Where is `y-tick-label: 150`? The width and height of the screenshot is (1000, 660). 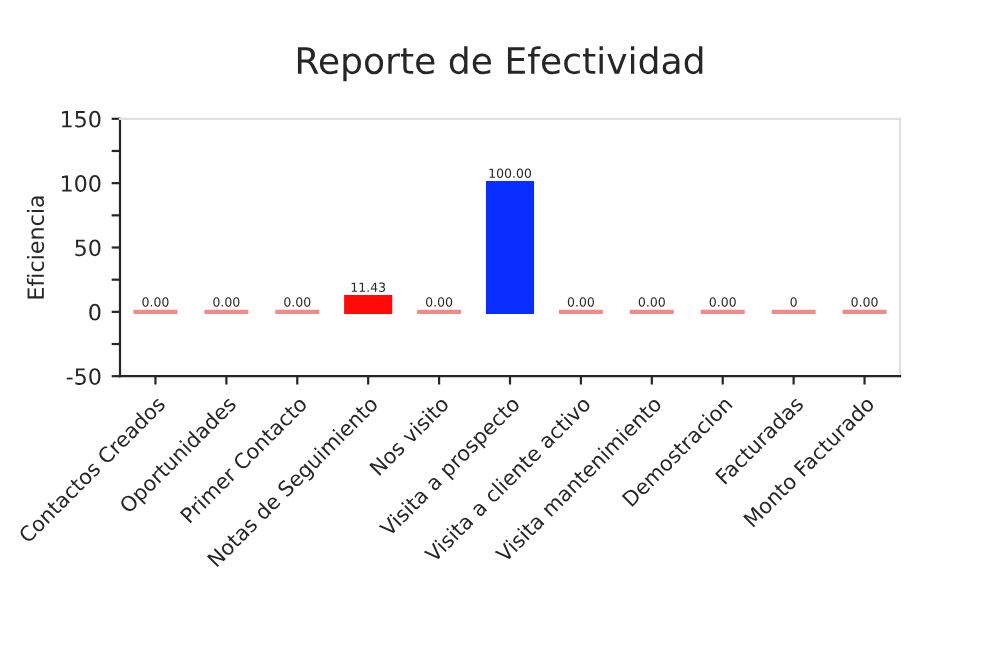
y-tick-label: 150 is located at coordinates (81, 119).